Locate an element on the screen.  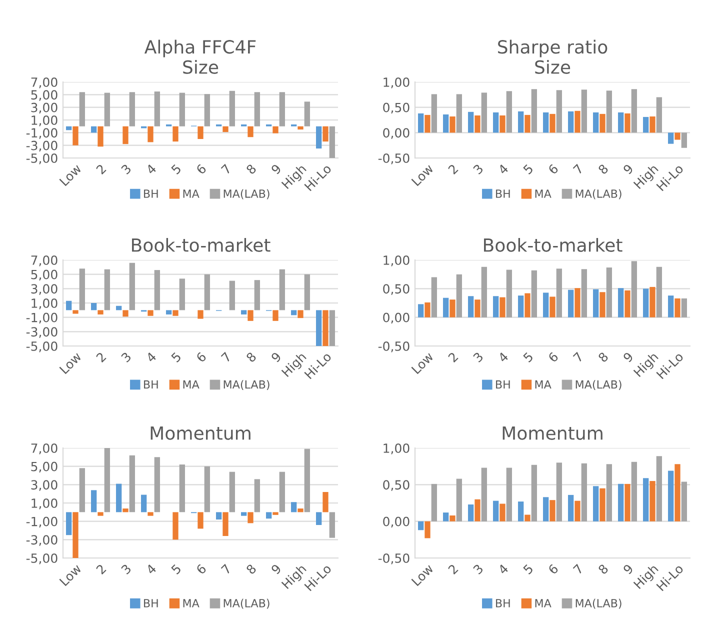
chart-title: Momentum is located at coordinates (552, 433).